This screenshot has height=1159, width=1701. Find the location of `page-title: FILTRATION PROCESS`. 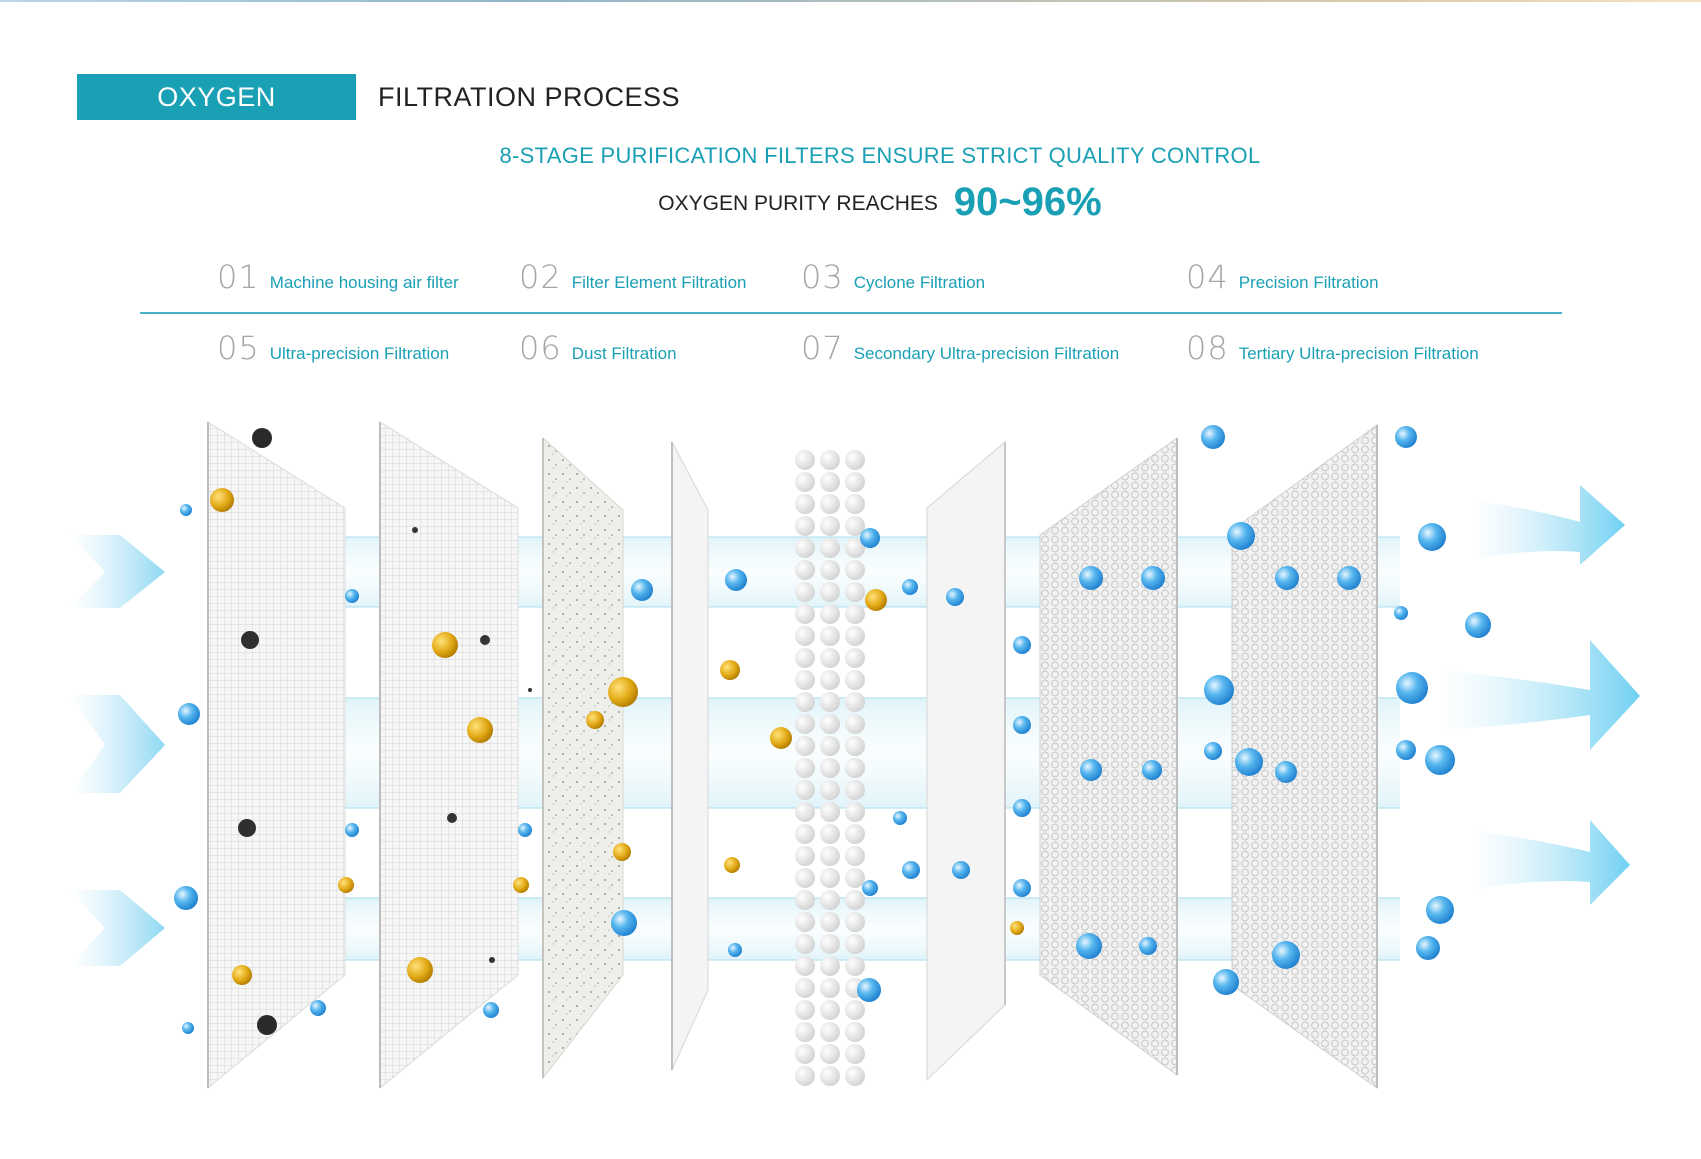

page-title: FILTRATION PROCESS is located at coordinates (529, 97).